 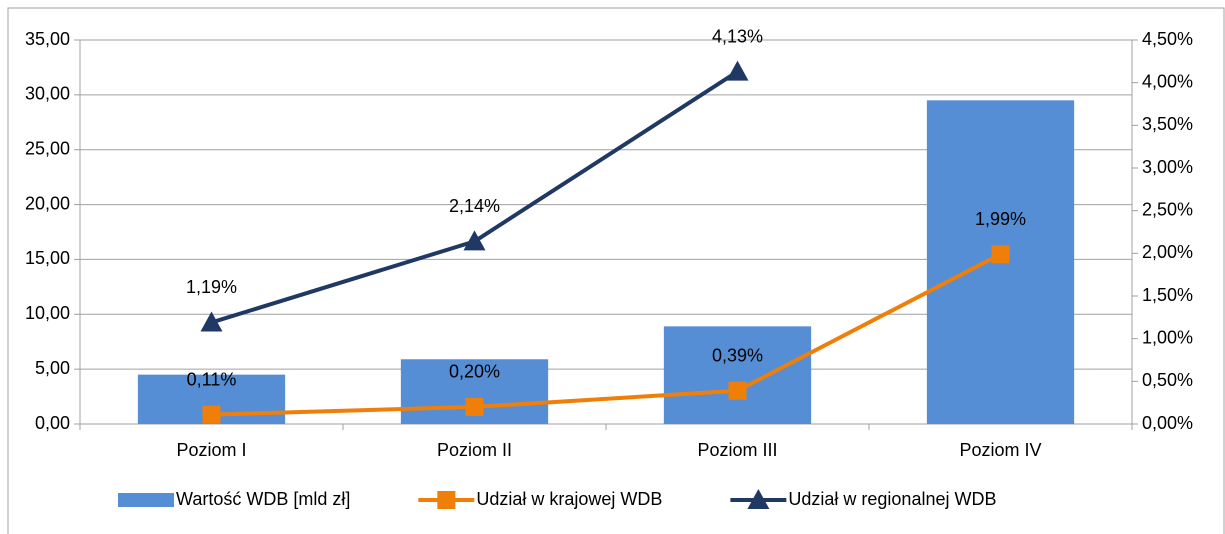 What do you see at coordinates (211, 287) in the screenshot?
I see `data-label: 1,19%` at bounding box center [211, 287].